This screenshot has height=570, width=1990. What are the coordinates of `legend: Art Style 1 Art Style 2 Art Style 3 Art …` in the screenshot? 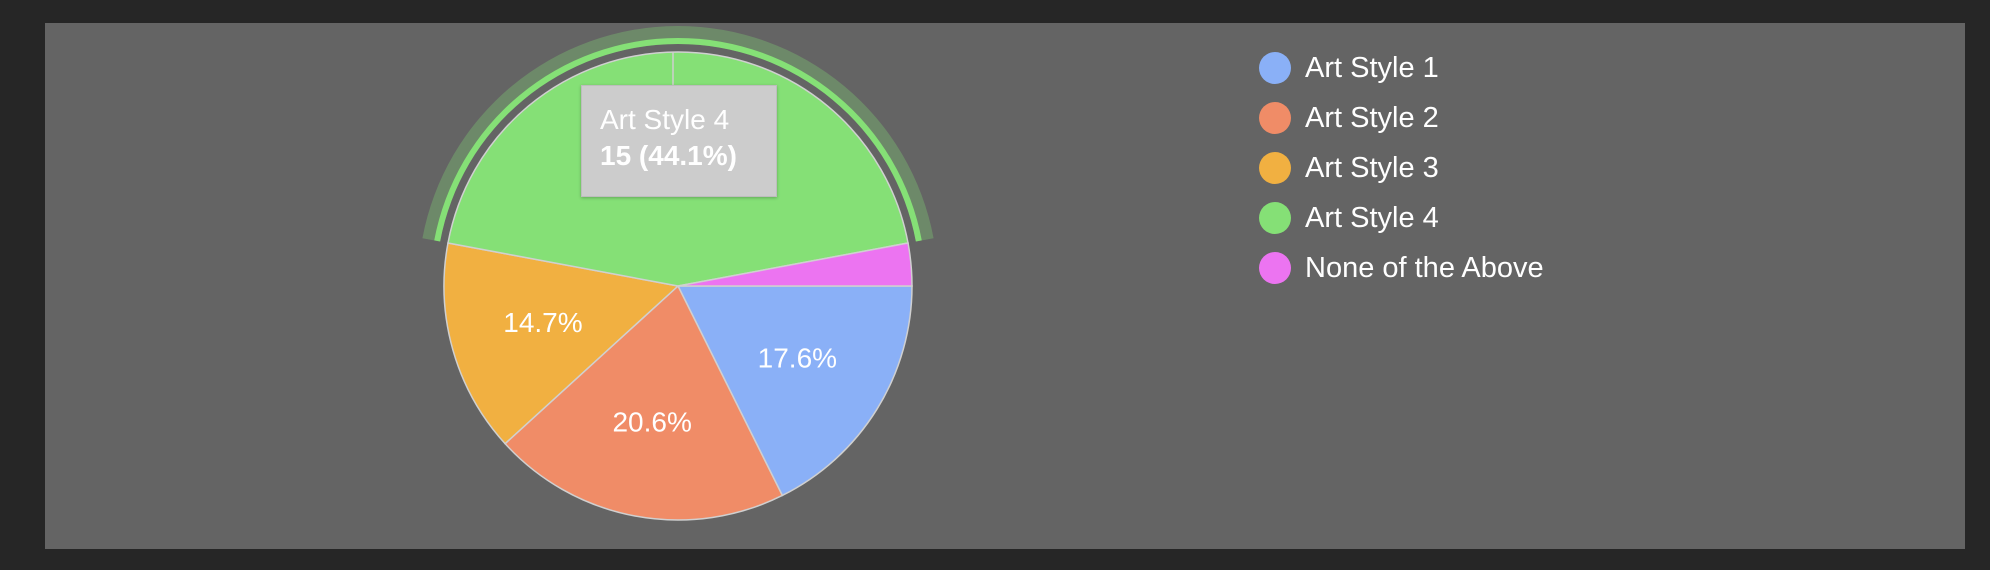 It's located at (1401, 168).